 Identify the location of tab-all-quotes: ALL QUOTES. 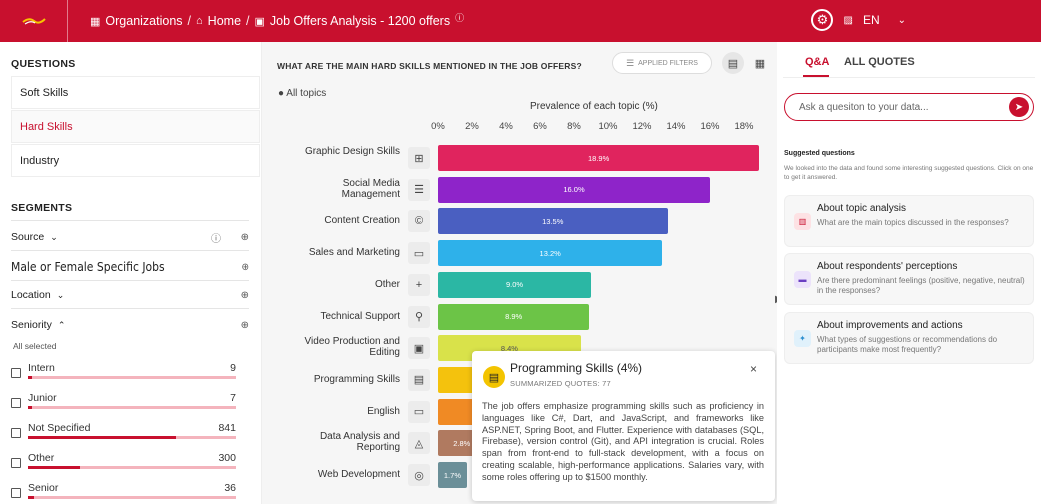
(879, 62).